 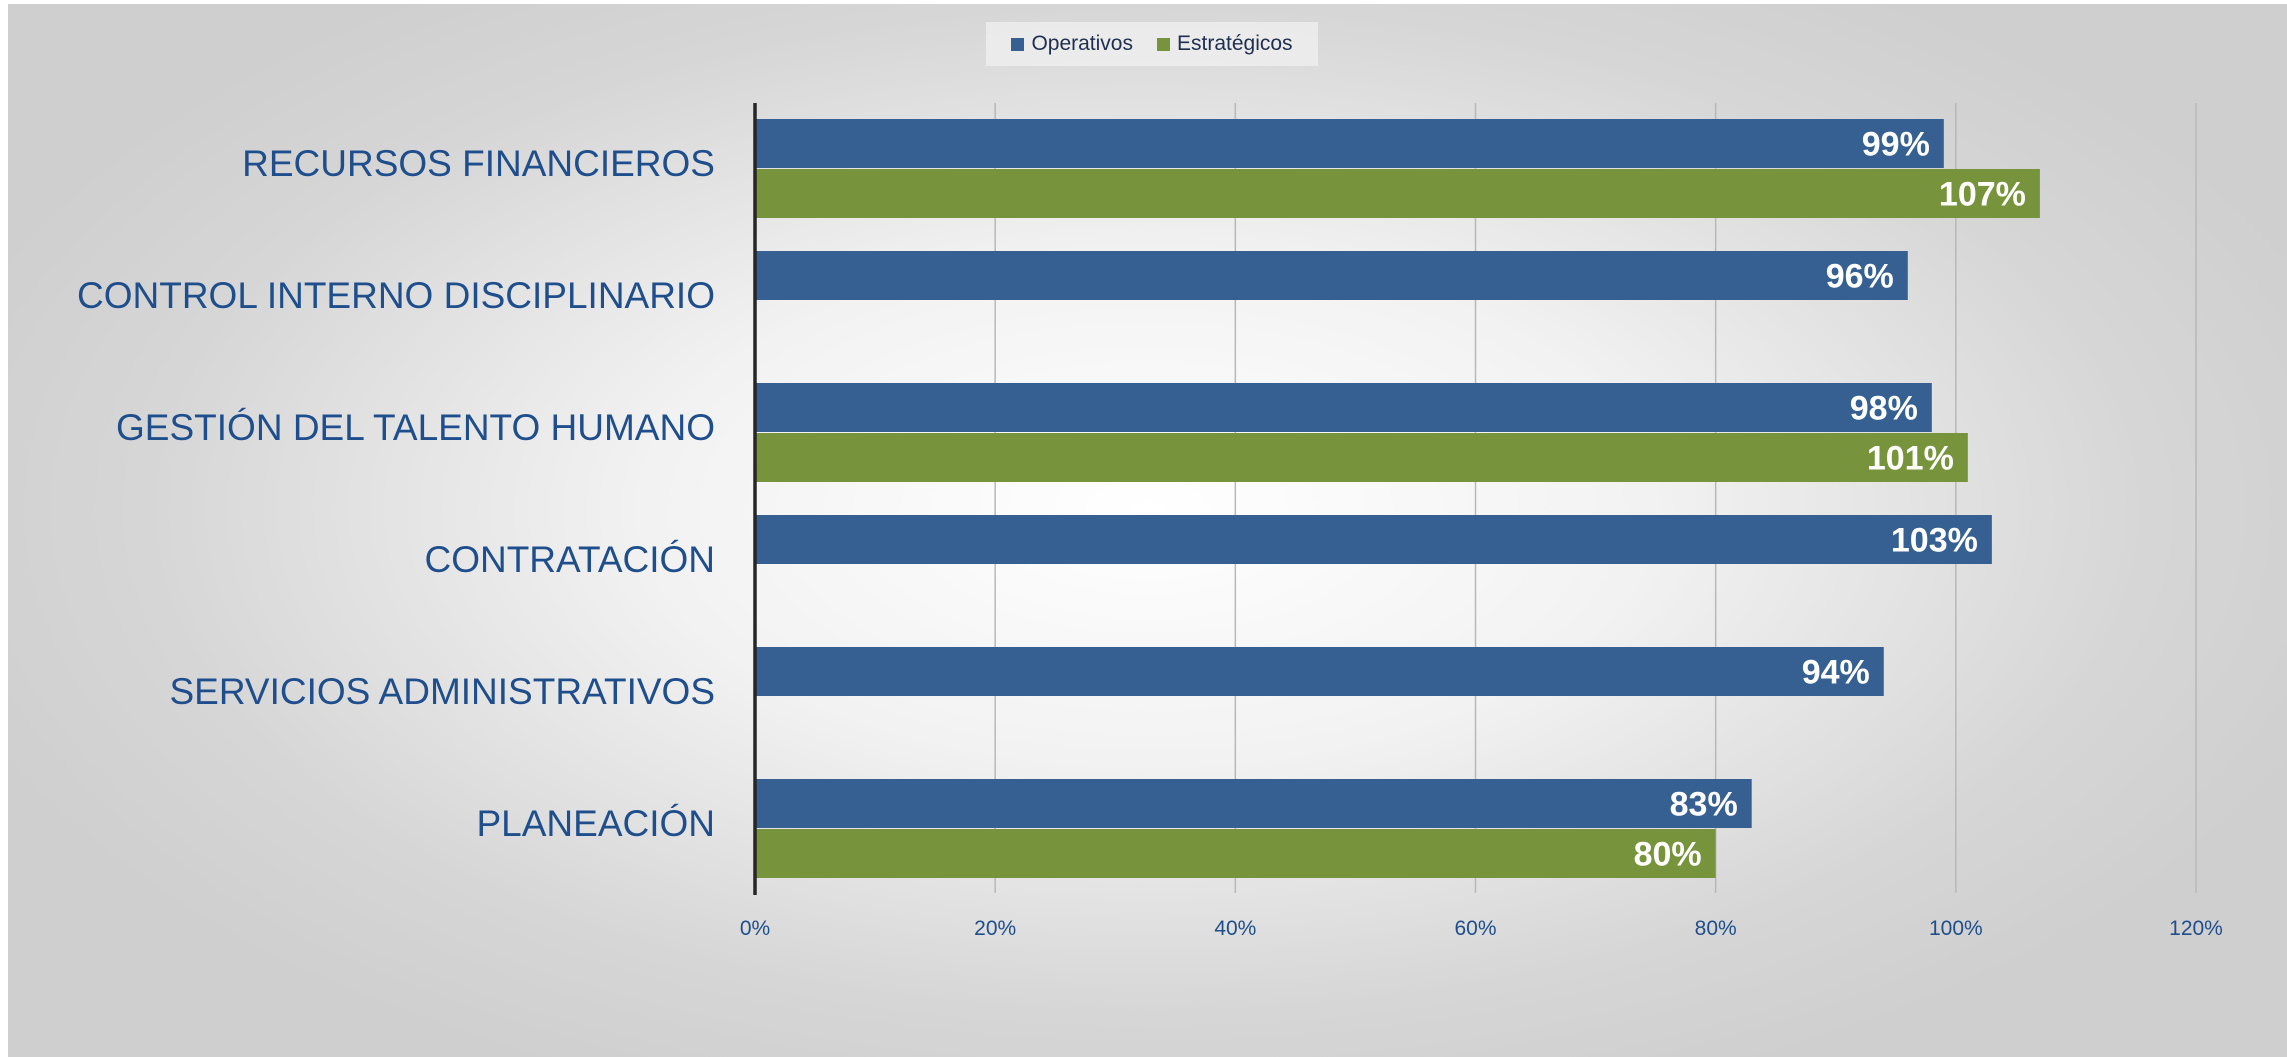 I want to click on x-tick-label: 0%, so click(x=755, y=928).